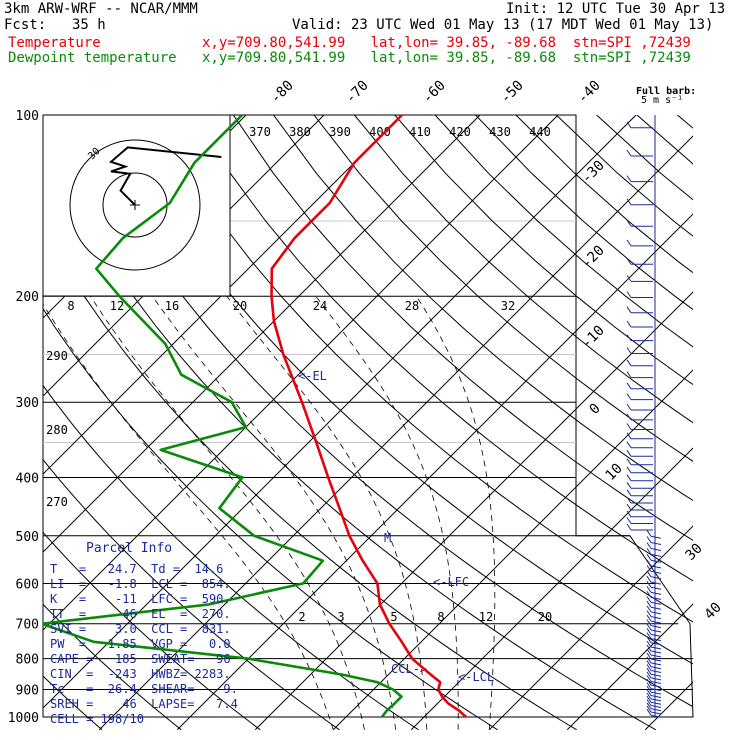  Describe the element at coordinates (136, 569) in the screenshot. I see `parcel-info-row: T = 24.7 Td = 14.6` at that location.